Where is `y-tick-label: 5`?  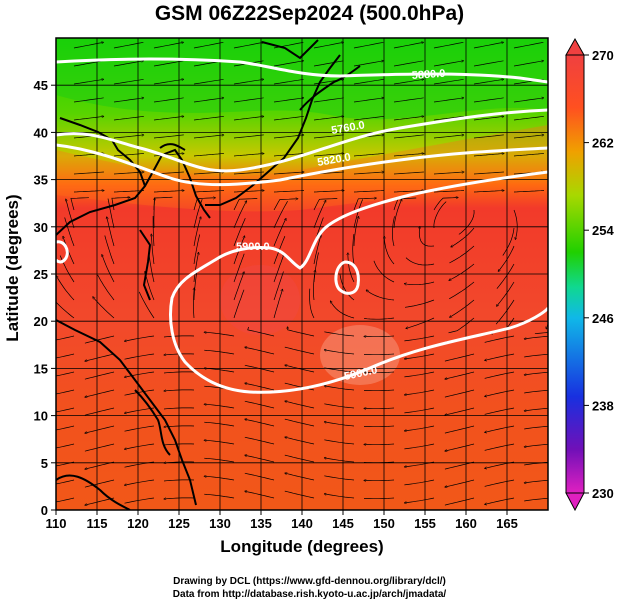 y-tick-label: 5 is located at coordinates (44, 463).